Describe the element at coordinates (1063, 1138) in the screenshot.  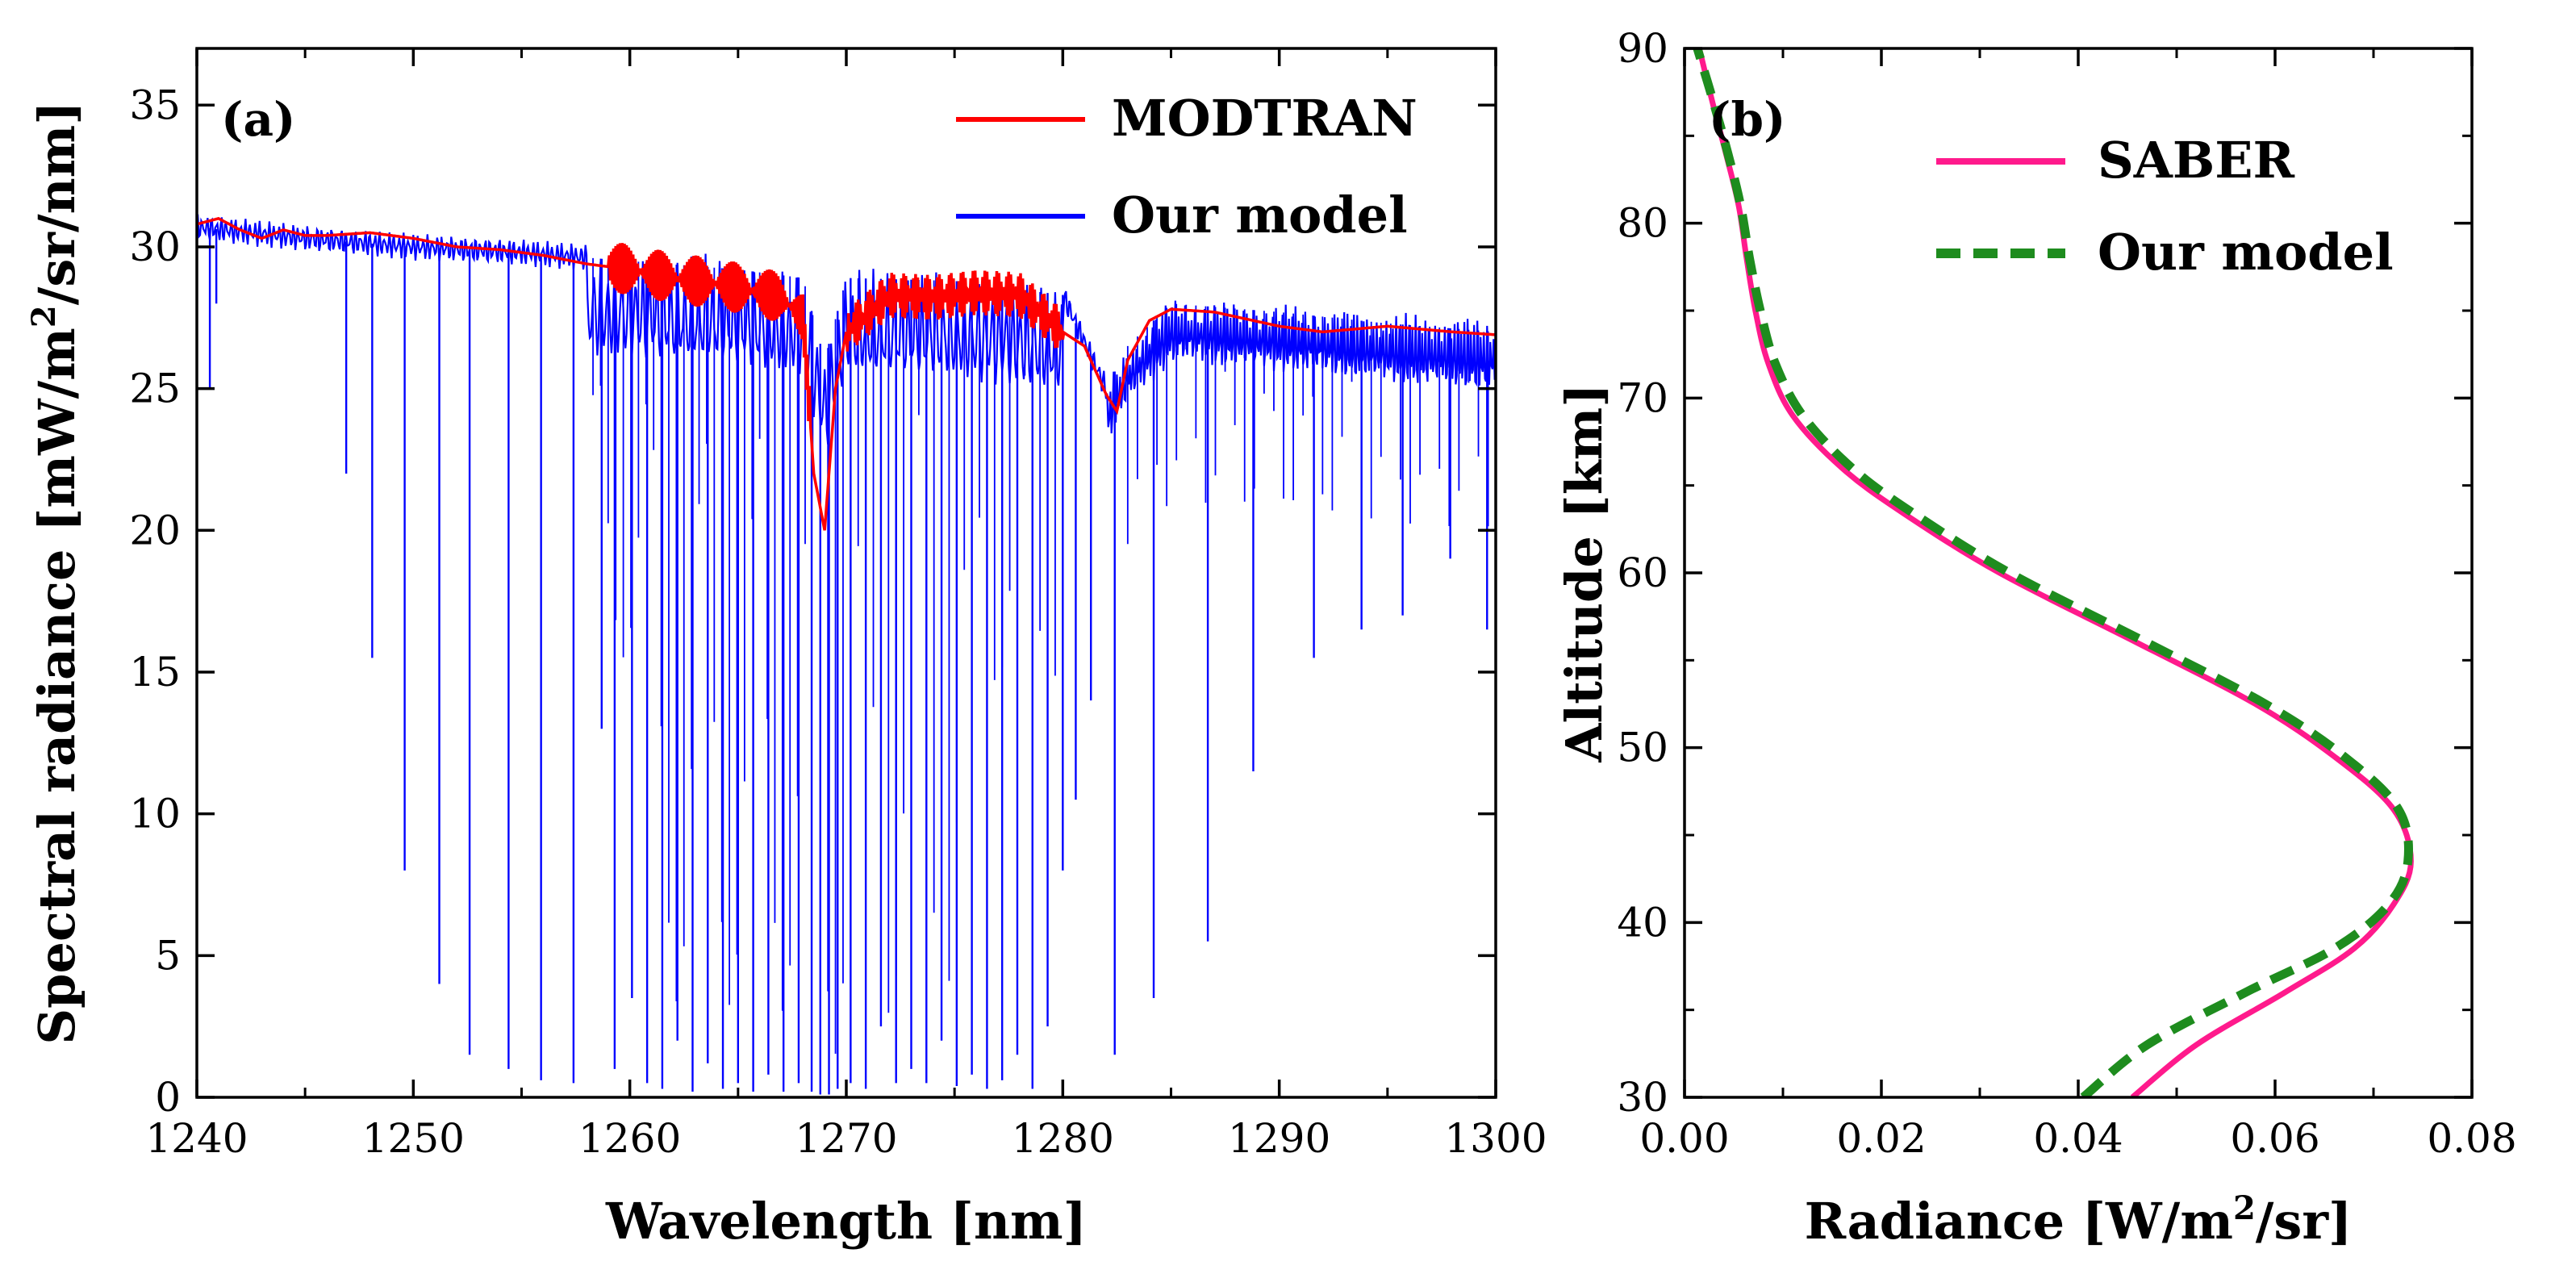
I see `x-tick-label: 1280` at that location.